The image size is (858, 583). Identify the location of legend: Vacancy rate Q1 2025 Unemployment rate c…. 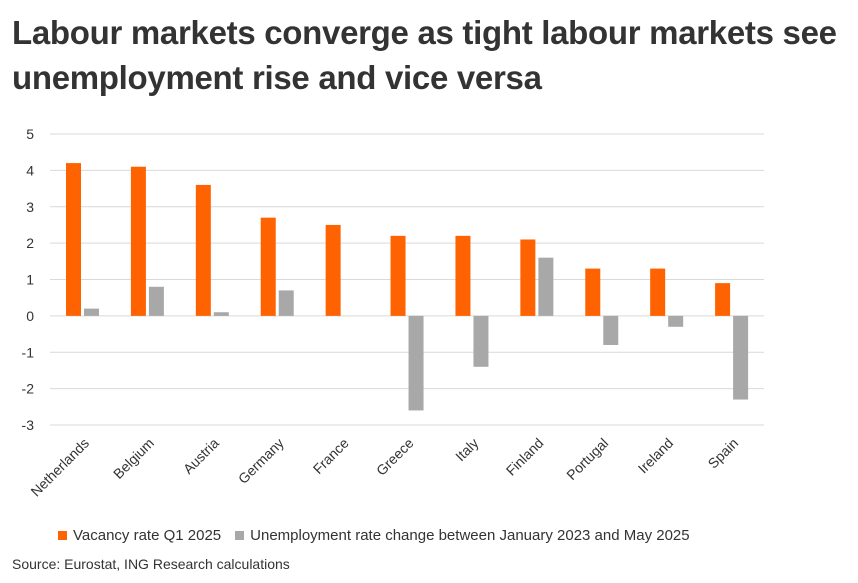
(381, 535).